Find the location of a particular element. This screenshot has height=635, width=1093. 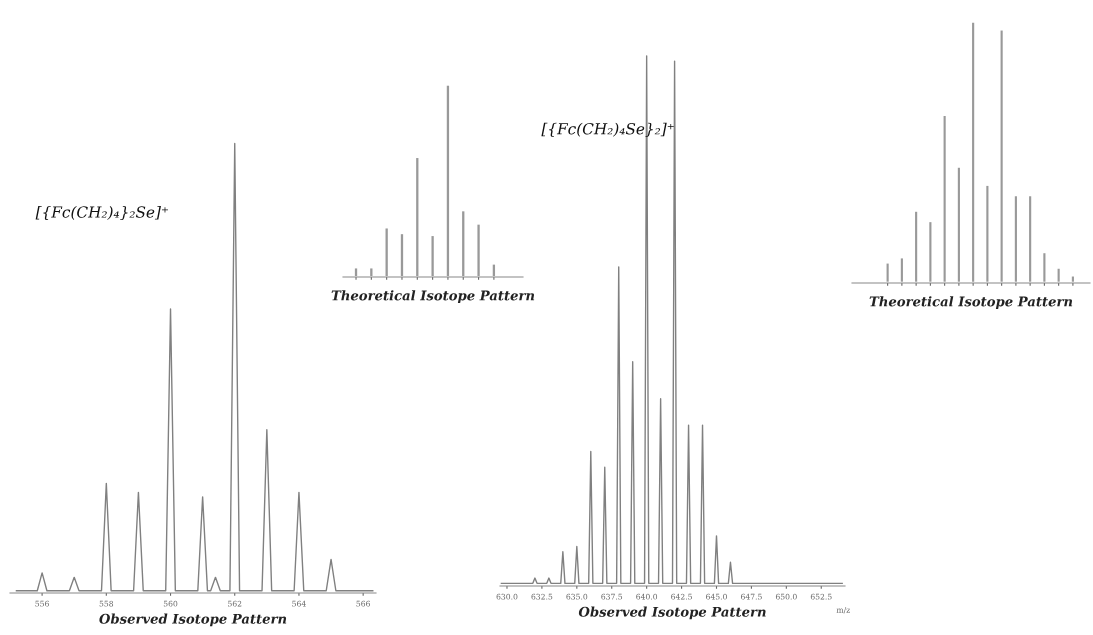

annotation: [{Fc(CH₂)₄Se}₂]⁺ is located at coordinates (607, 129).